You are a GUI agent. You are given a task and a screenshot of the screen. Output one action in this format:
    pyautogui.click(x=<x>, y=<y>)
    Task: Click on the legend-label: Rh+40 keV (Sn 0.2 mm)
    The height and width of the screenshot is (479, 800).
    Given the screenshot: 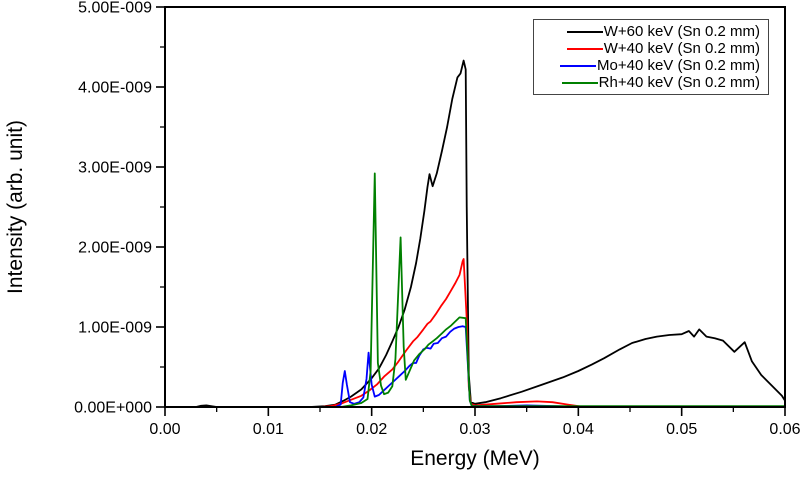 What is the action you would take?
    pyautogui.click(x=679, y=82)
    